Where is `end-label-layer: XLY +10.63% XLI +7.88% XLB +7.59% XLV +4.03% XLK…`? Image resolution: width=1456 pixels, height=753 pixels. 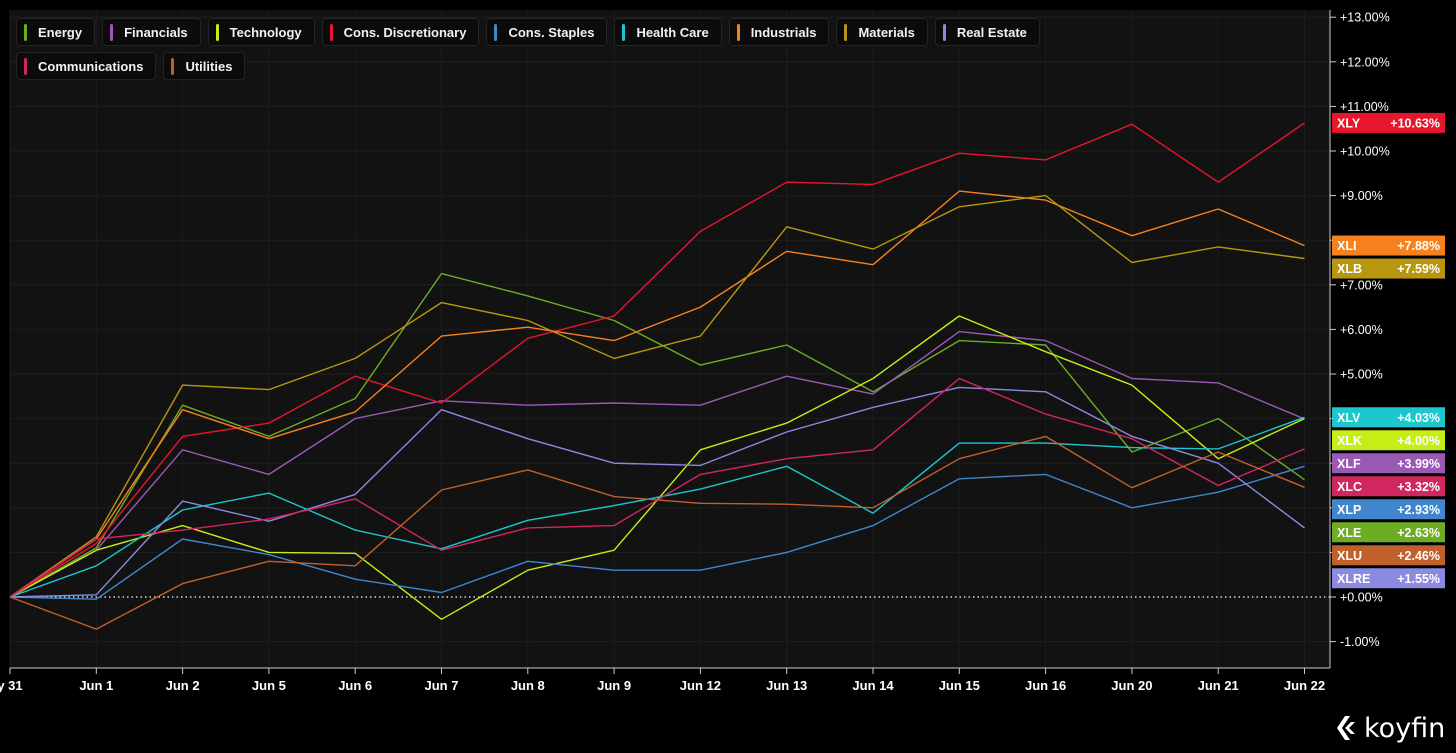
end-label-layer: XLY +10.63% XLI +7.88% XLB +7.59% XLV +4.03% XLK… is located at coordinates (1388, 350).